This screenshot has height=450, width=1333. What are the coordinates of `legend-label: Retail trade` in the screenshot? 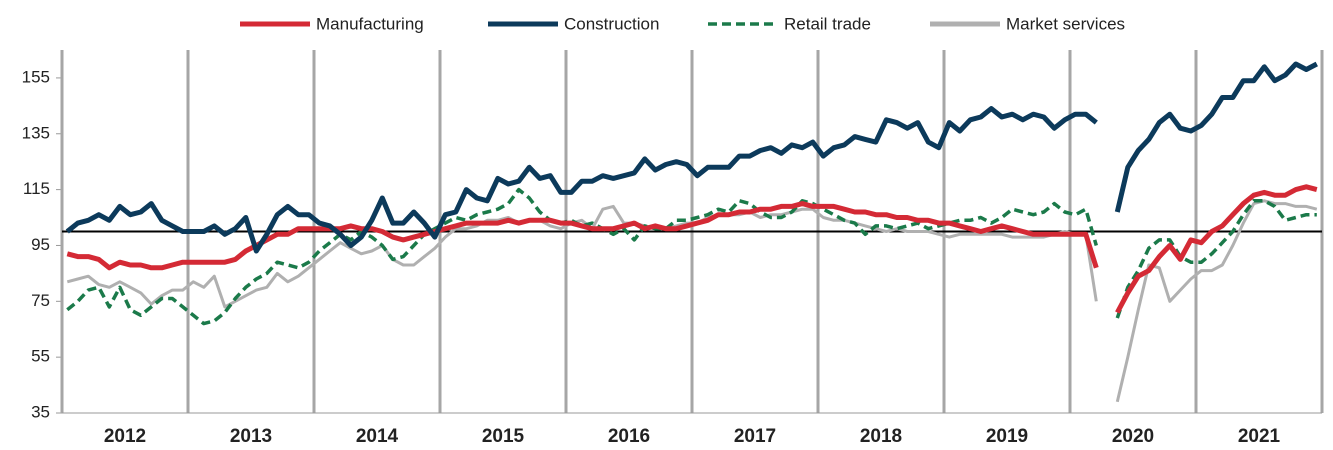 It's located at (827, 23).